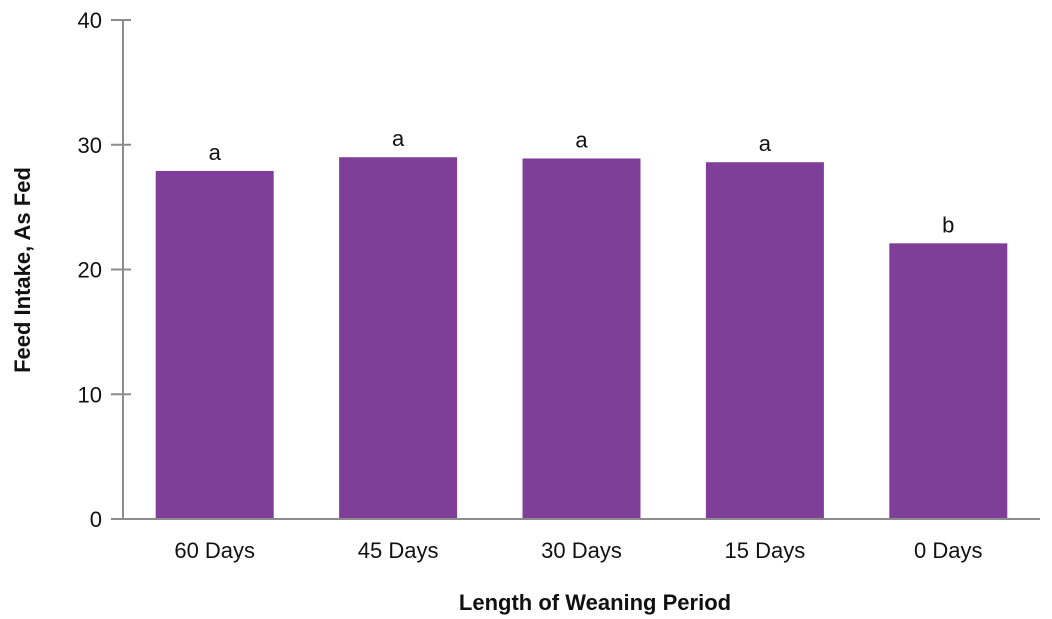  I want to click on y-tick-label: 10, so click(90, 394).